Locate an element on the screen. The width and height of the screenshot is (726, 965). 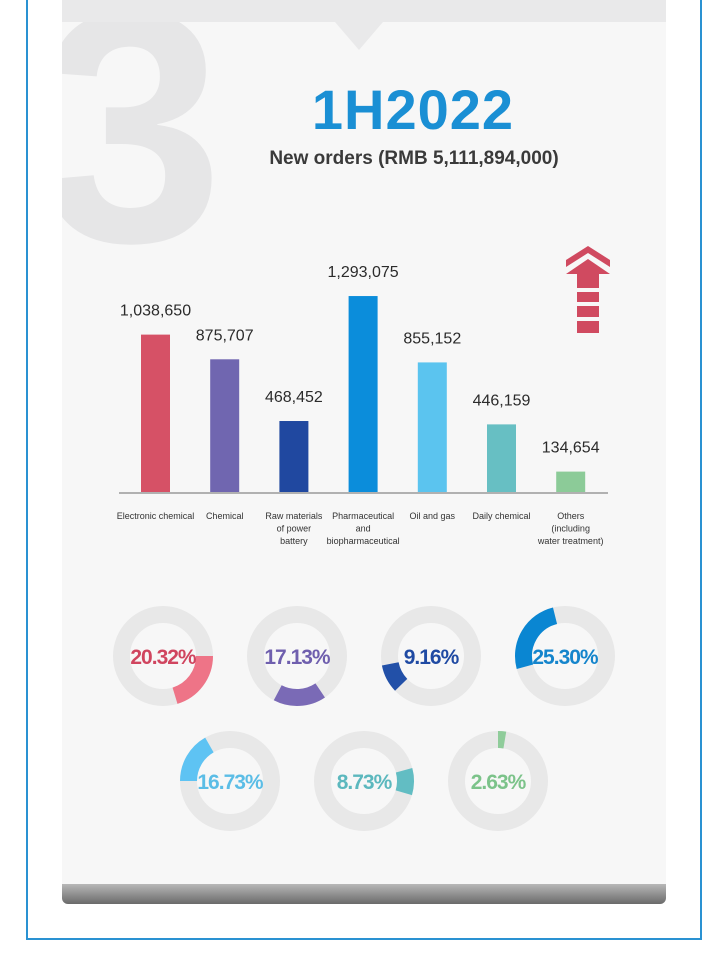
category-label: Pharmaceutical and biopharmaceutical is located at coordinates (363, 528).